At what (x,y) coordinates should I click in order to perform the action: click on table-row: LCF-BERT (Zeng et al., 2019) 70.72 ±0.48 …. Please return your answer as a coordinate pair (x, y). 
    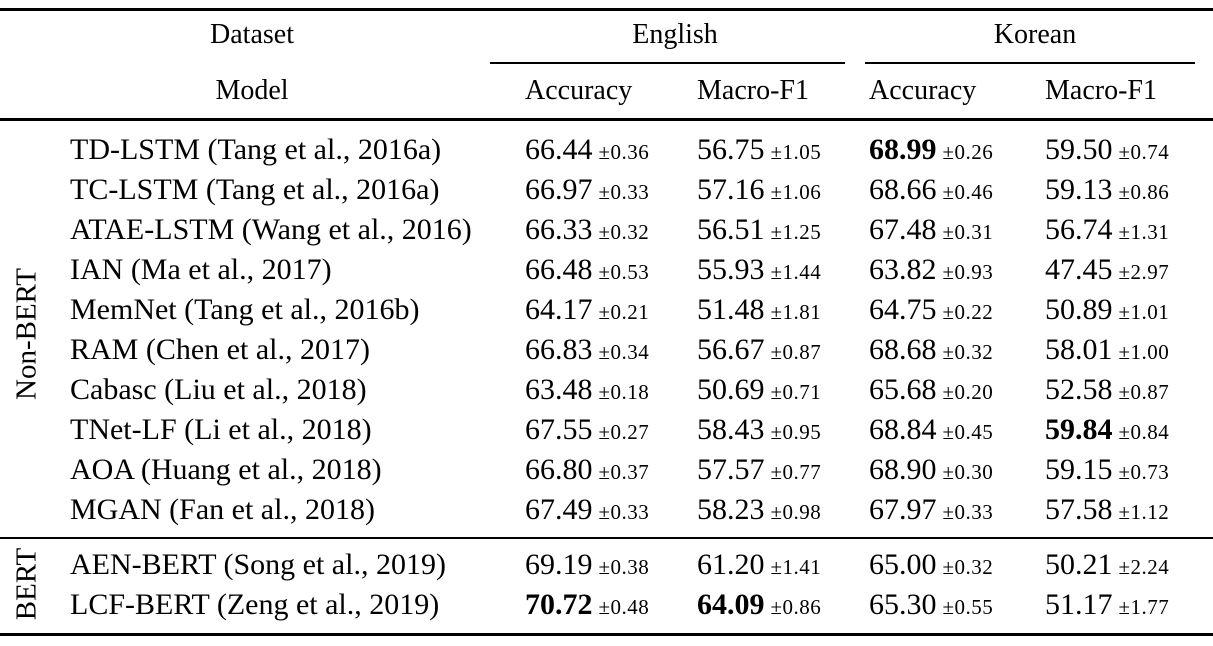
    Looking at the image, I should click on (606, 605).